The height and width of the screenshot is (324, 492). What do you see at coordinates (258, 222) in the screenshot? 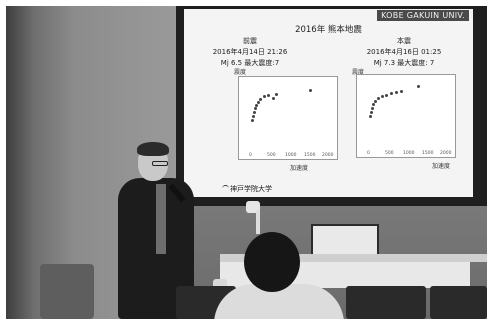
I see `podium-lamp-arm` at bounding box center [258, 222].